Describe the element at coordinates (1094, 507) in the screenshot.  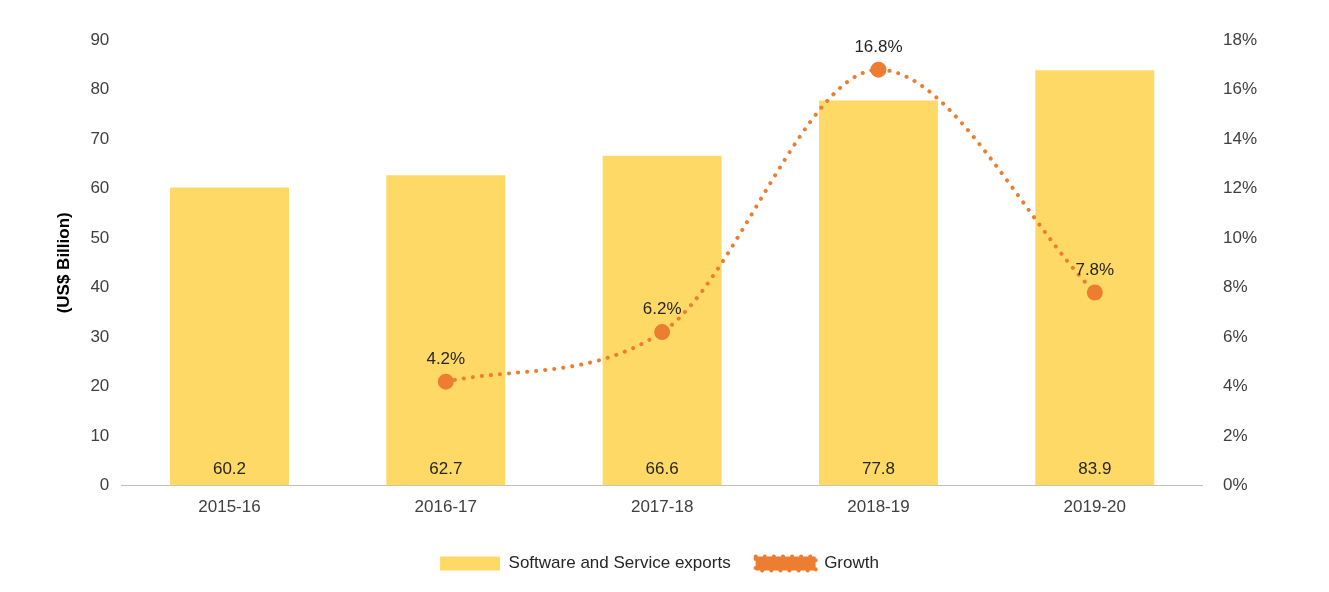
I see `x-tick-label: 2019-20` at that location.